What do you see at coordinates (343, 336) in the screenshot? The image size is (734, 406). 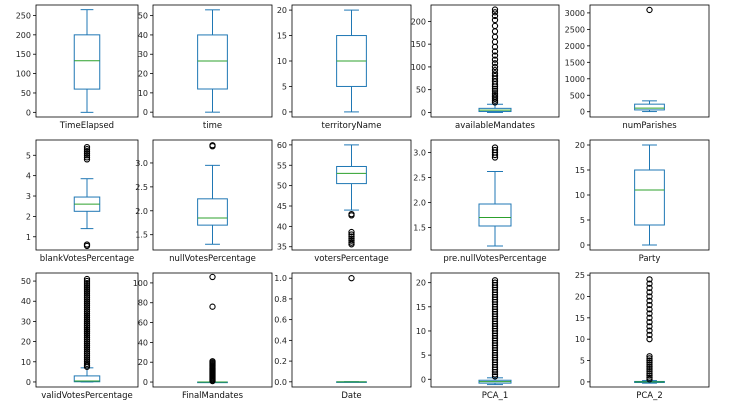 I see `subplot-Date: 0.0 0.2 0.4 0.6 0.8 1.0 Date` at bounding box center [343, 336].